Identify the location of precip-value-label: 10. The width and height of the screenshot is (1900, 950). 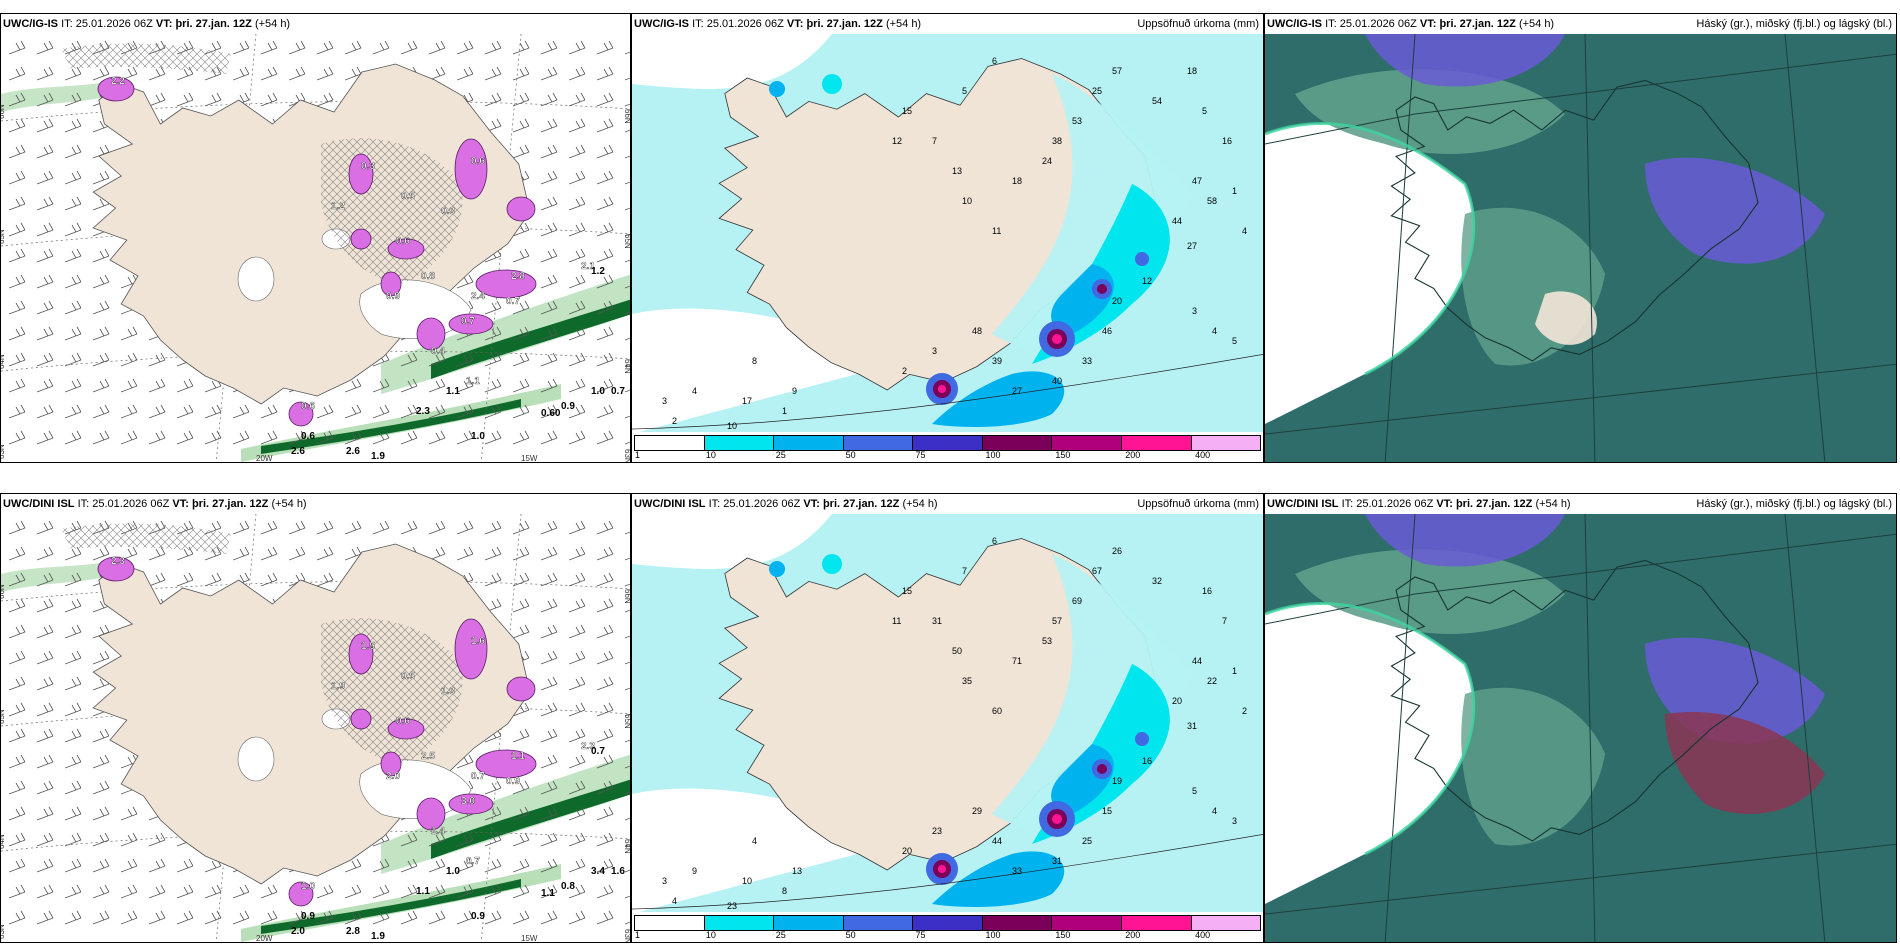
(732, 426).